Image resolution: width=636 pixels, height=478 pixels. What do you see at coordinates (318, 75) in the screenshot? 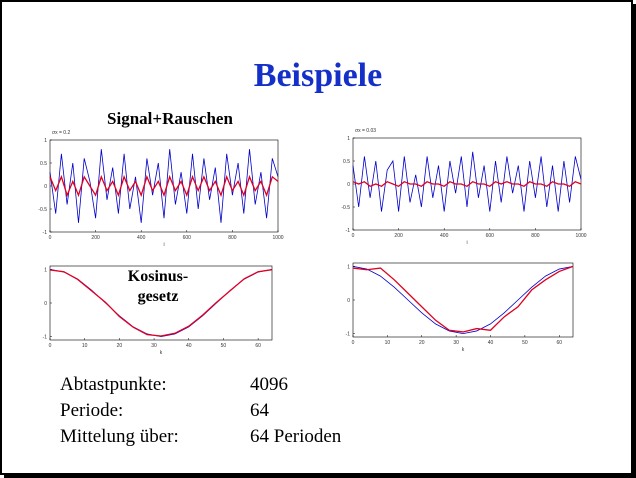
I see `title: Beispiele` at bounding box center [318, 75].